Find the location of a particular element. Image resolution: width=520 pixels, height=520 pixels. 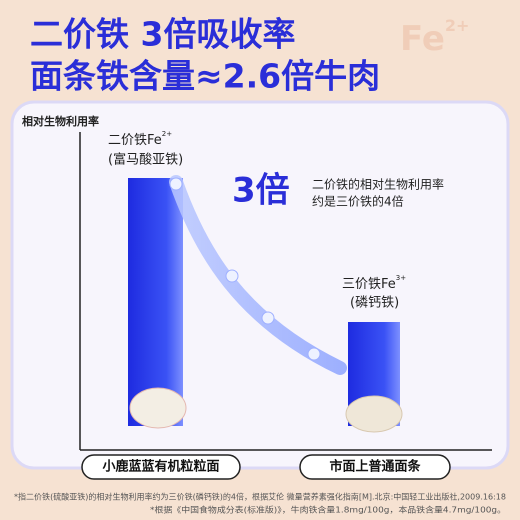

headline-2: 面条铁含量≈2.6倍牛肉 is located at coordinates (205, 76).